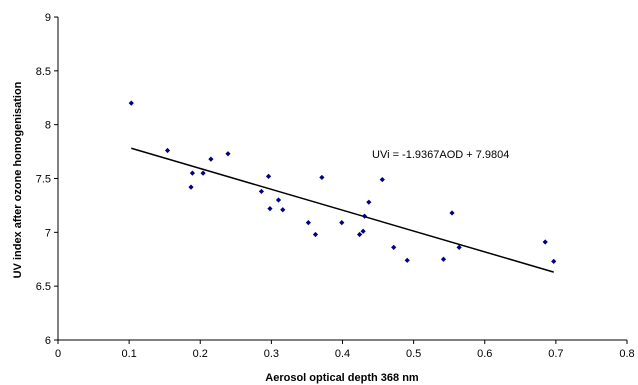  I want to click on y-tick-label: 7.5, so click(43, 180).